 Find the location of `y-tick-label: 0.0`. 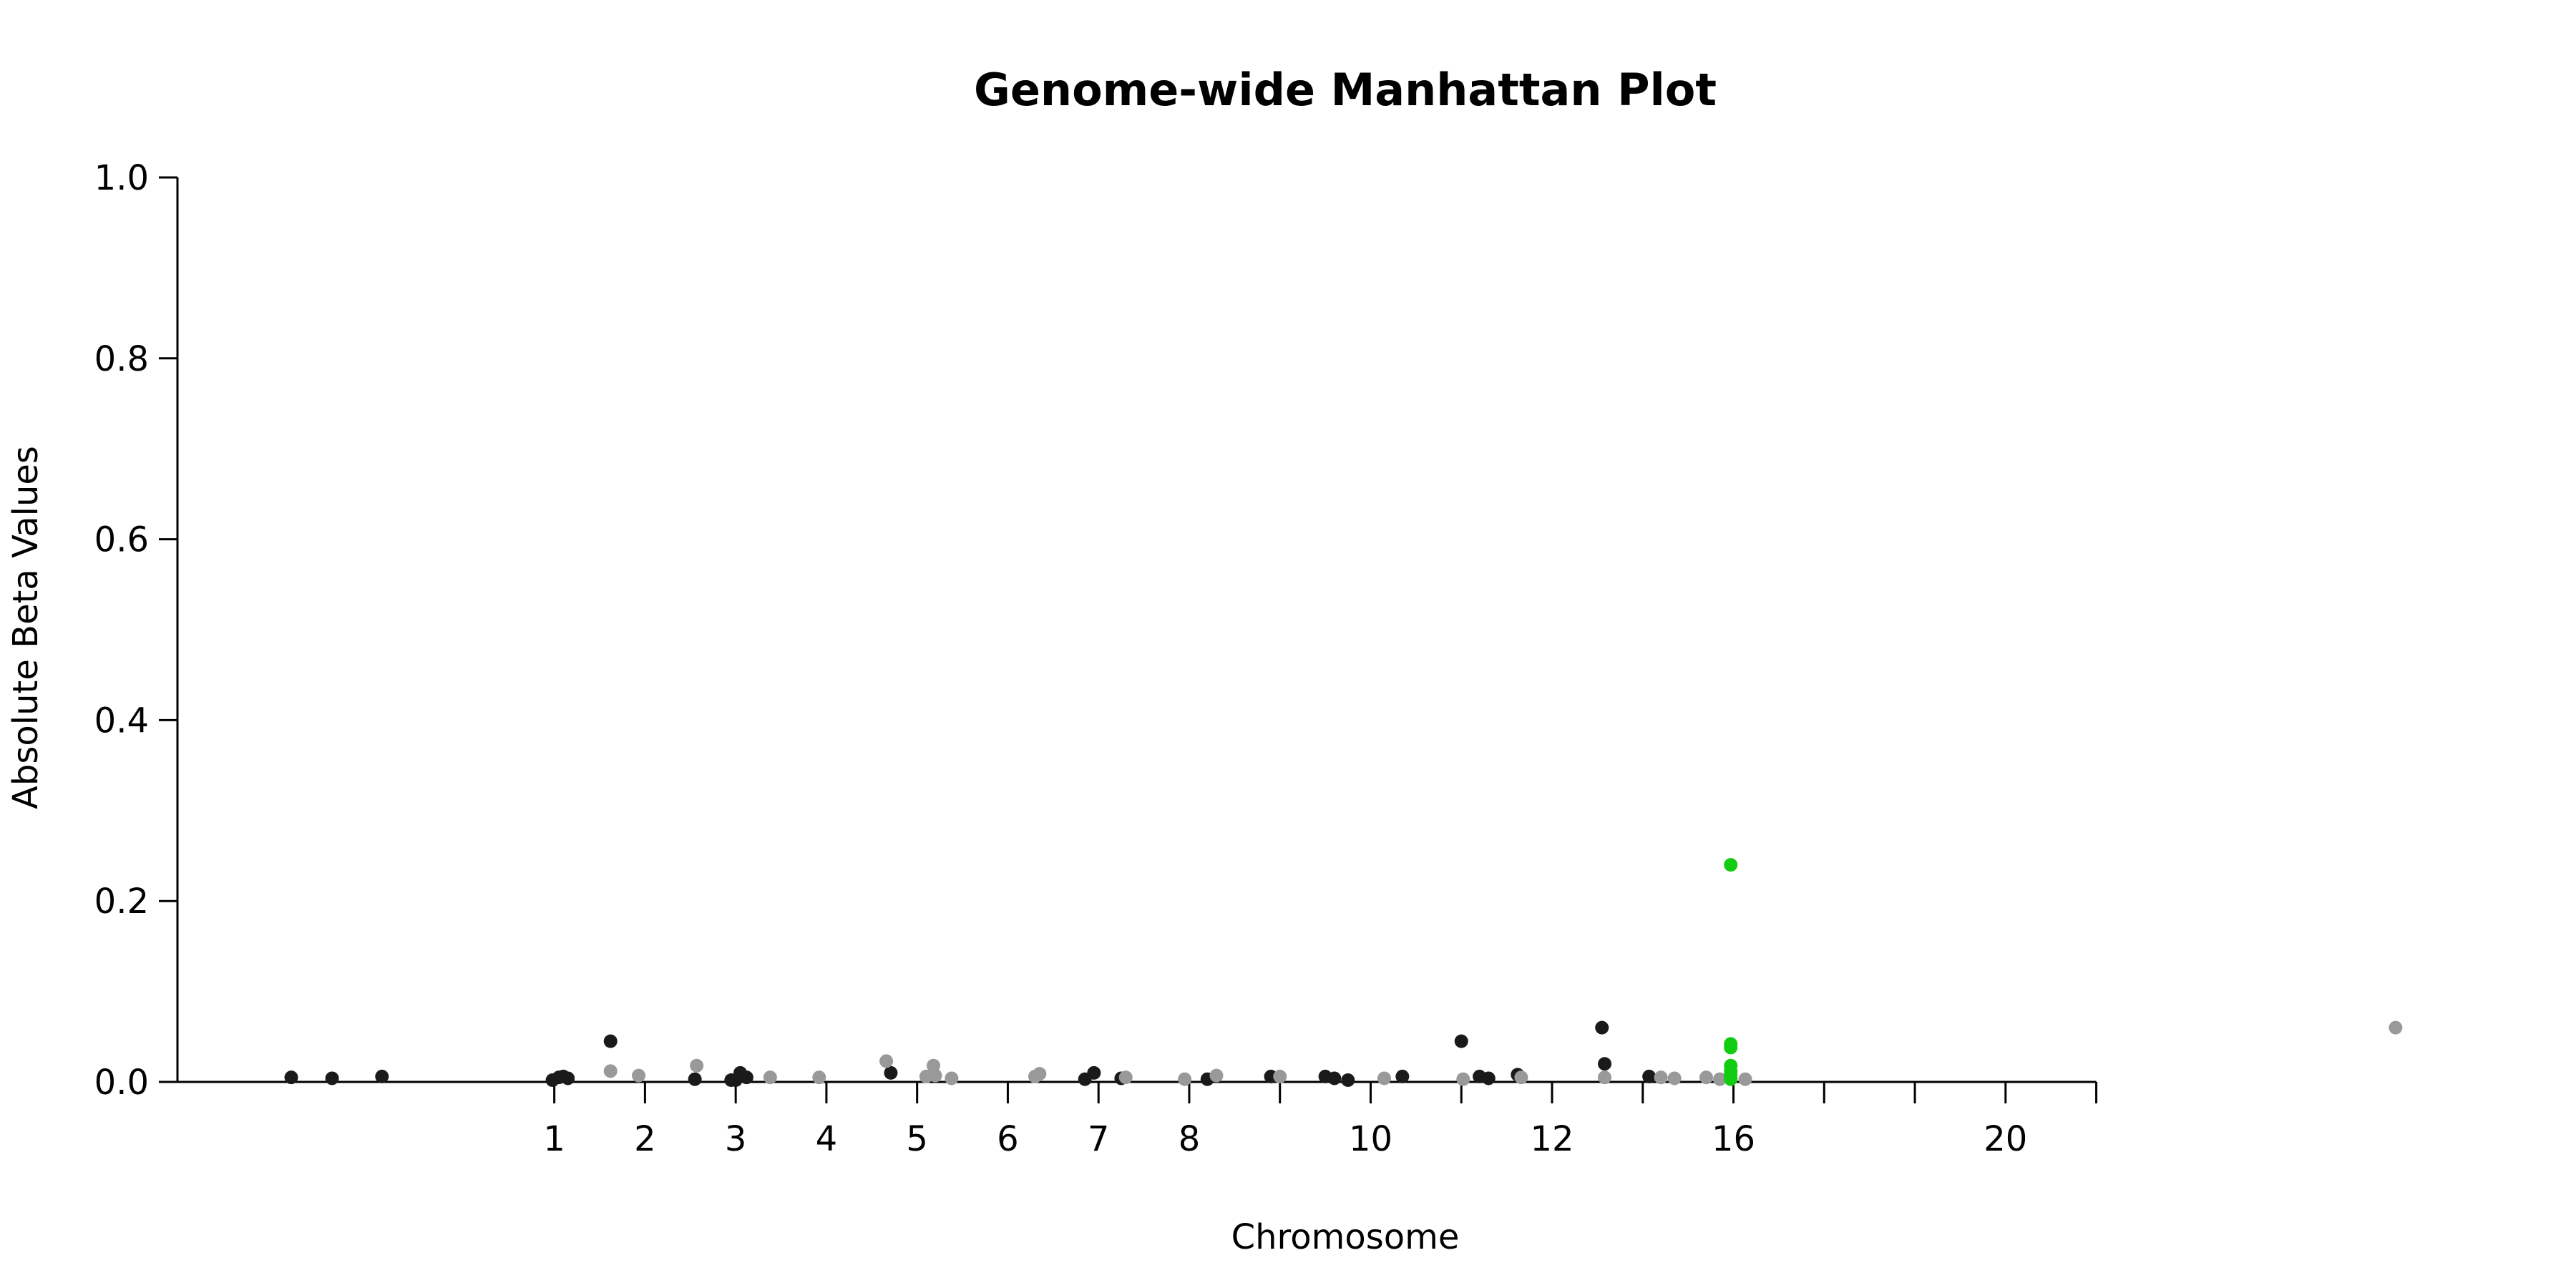

y-tick-label: 0.0 is located at coordinates (122, 1083).